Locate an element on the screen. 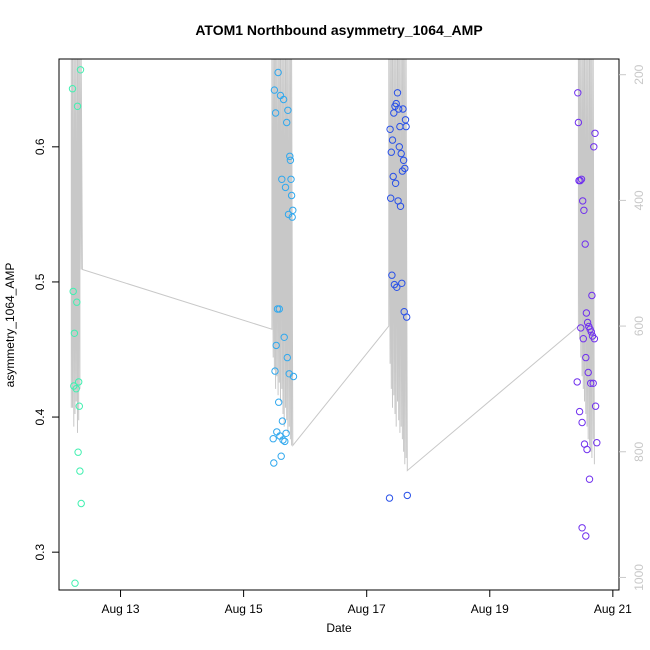 This screenshot has width=650, height=650. y-axis-left: 0.3 0.4 0.5 0.6 is located at coordinates (46, 349).